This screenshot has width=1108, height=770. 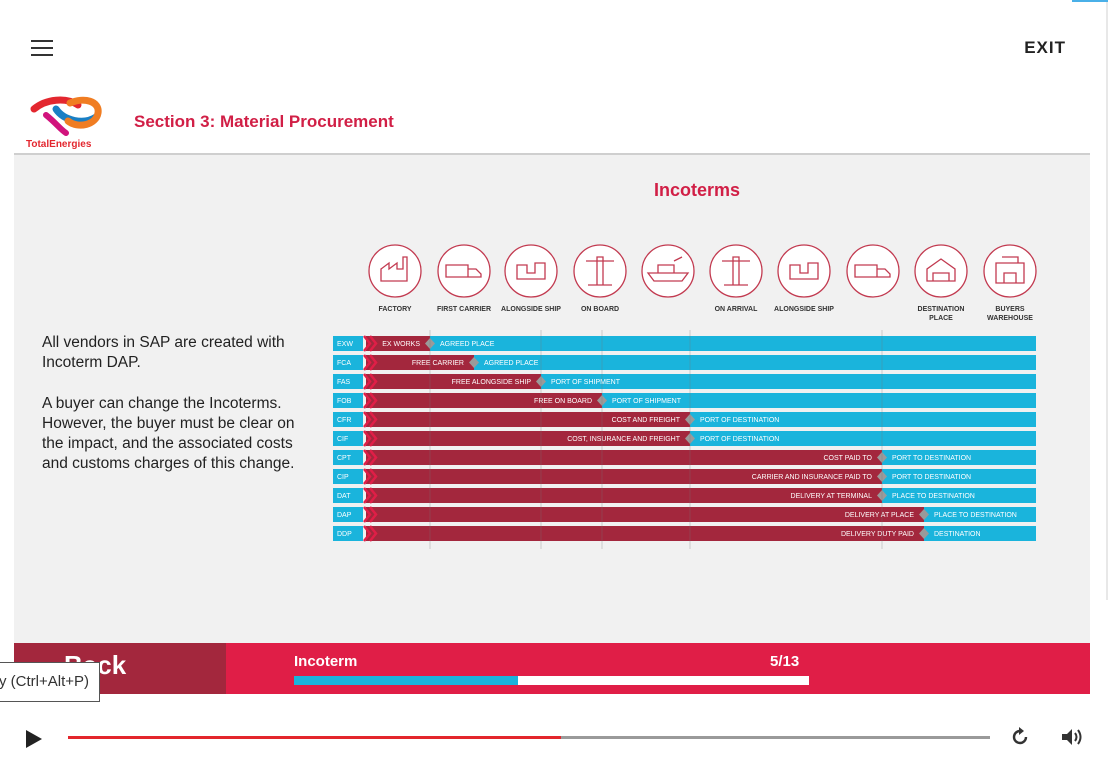 What do you see at coordinates (464, 309) in the screenshot?
I see `column-label: FIRST CARRIER` at bounding box center [464, 309].